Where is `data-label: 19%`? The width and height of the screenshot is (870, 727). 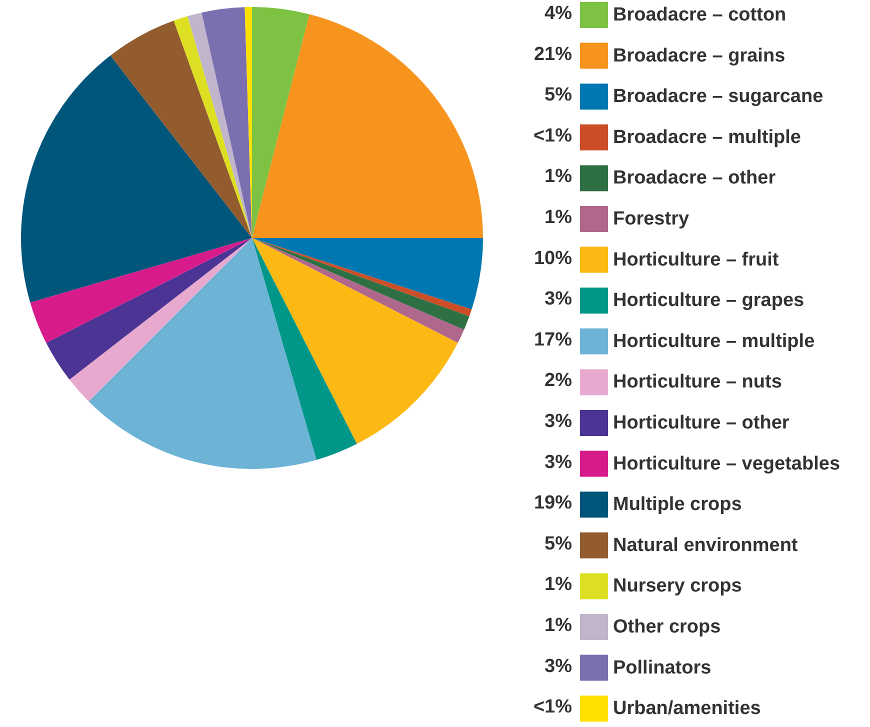
data-label: 19% is located at coordinates (553, 503).